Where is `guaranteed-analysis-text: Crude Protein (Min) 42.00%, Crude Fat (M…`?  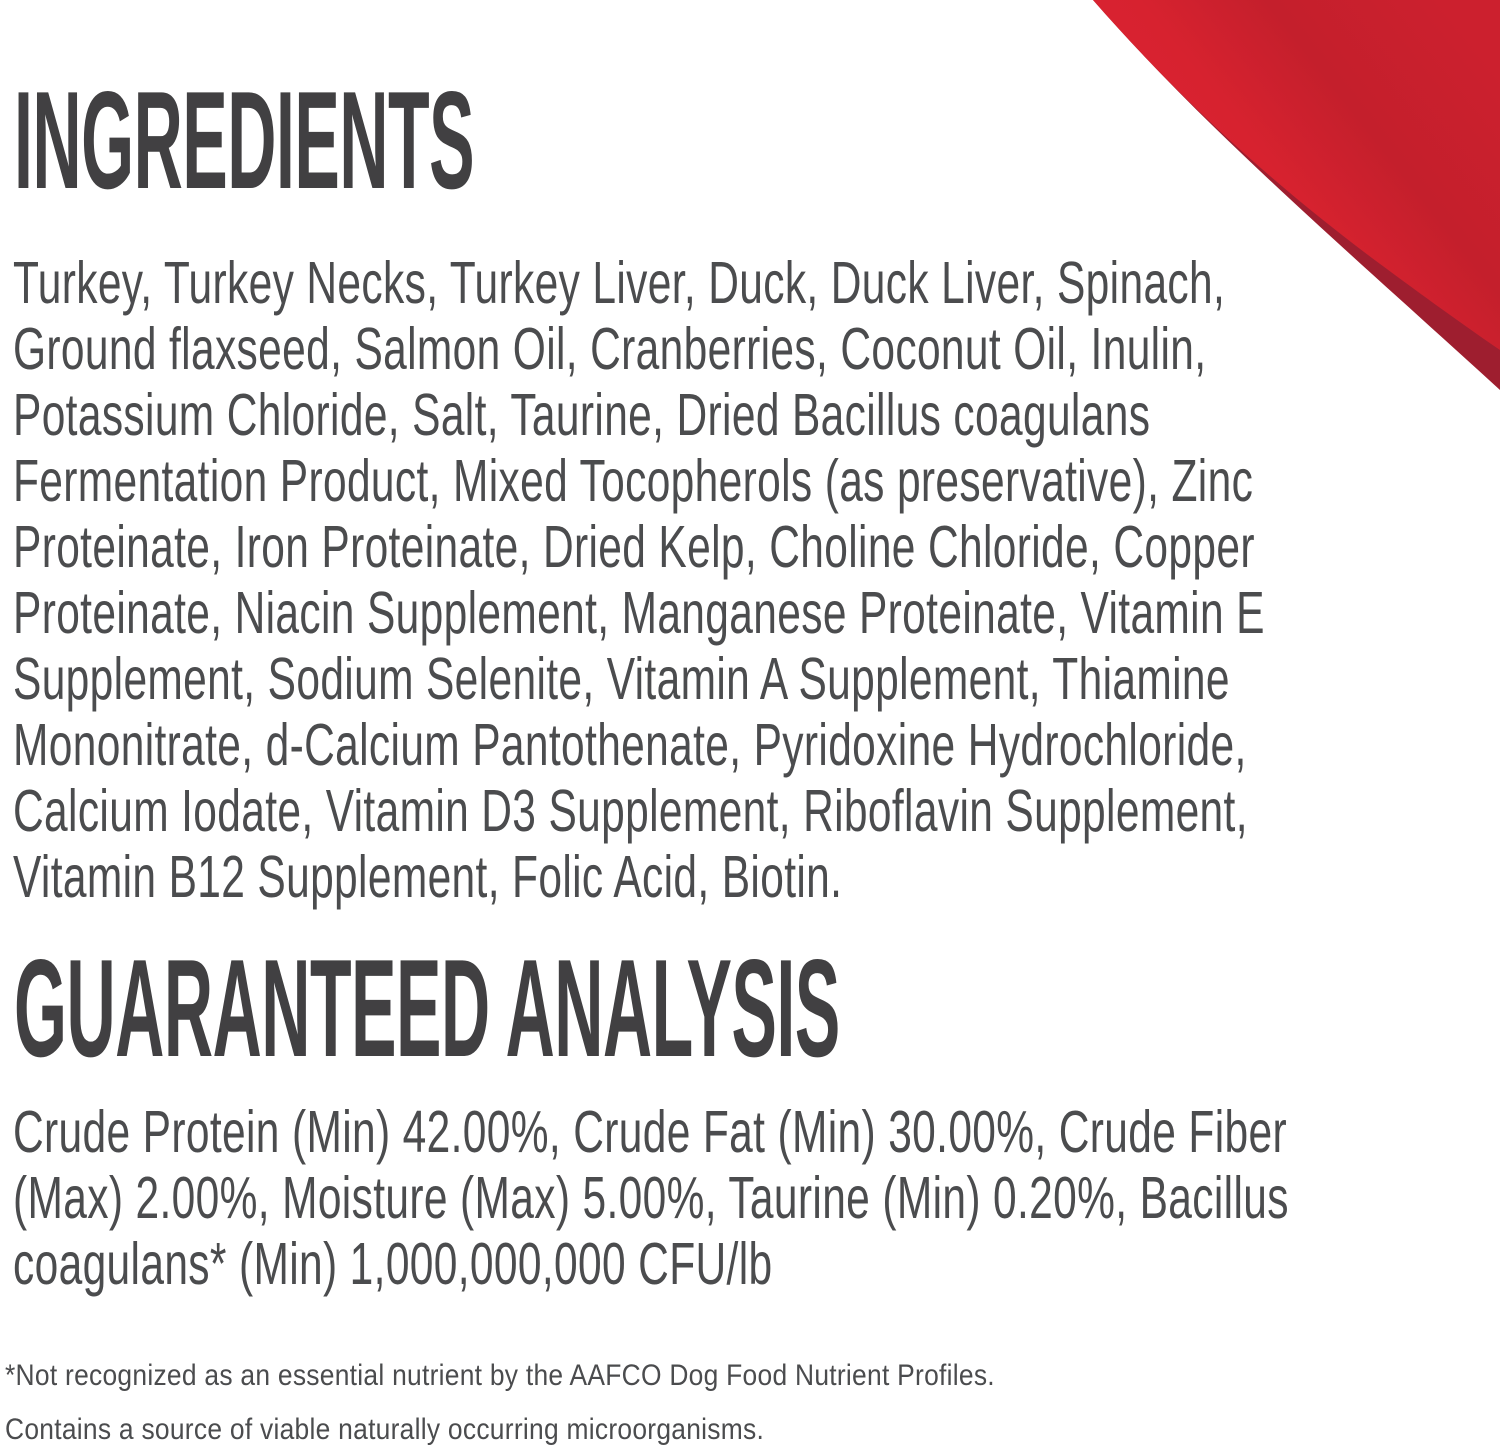 guaranteed-analysis-text: Crude Protein (Min) 42.00%, Crude Fat (M… is located at coordinates (651, 1198).